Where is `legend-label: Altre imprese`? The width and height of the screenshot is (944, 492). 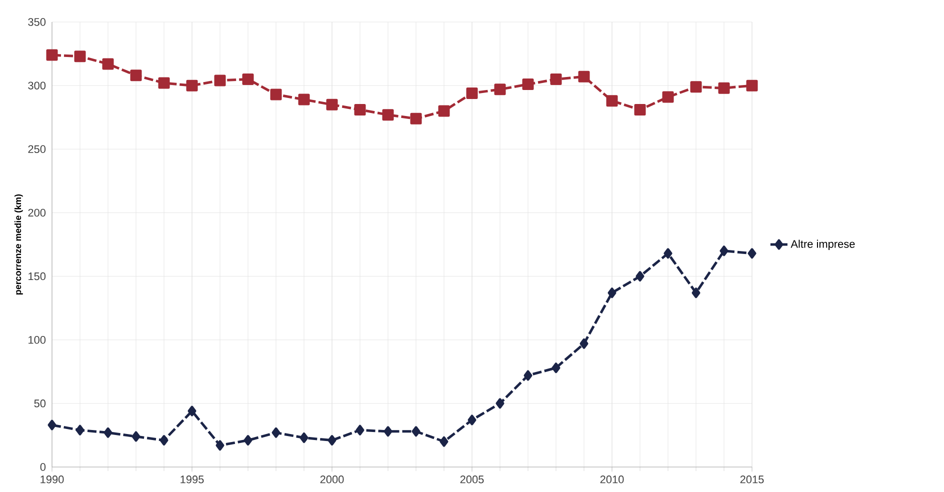
legend-label: Altre imprese is located at coordinates (822, 245).